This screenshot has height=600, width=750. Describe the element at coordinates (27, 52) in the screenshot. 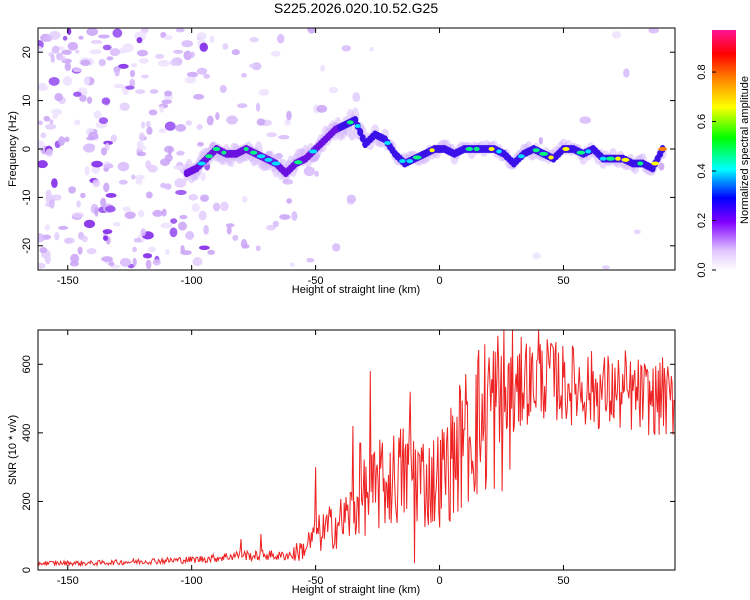

I see `y-tick-label: 20` at that location.